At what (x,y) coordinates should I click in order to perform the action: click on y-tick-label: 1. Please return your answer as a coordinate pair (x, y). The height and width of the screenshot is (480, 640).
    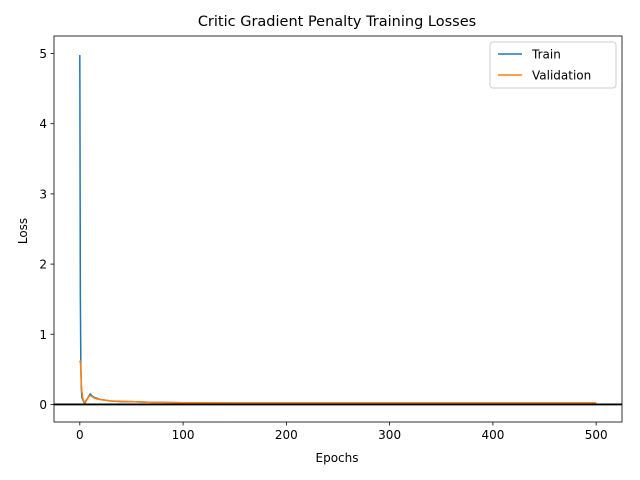
    Looking at the image, I should click on (43, 335).